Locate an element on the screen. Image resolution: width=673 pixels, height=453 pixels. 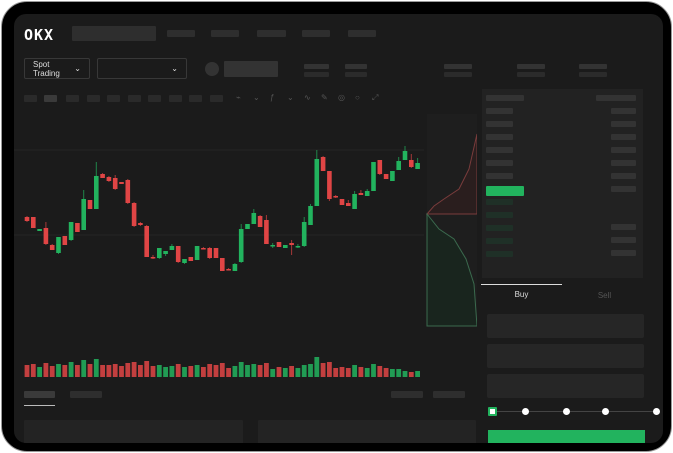
okx-logo: OKX is located at coordinates (39, 35).